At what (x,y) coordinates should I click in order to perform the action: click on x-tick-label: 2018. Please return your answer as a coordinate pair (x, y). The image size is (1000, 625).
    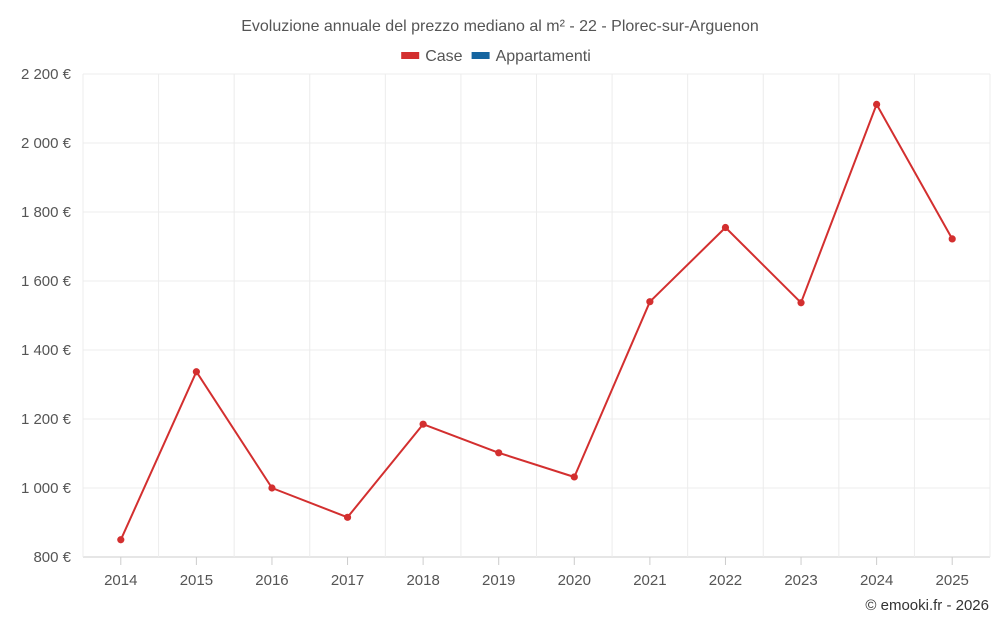
    Looking at the image, I should click on (422, 580).